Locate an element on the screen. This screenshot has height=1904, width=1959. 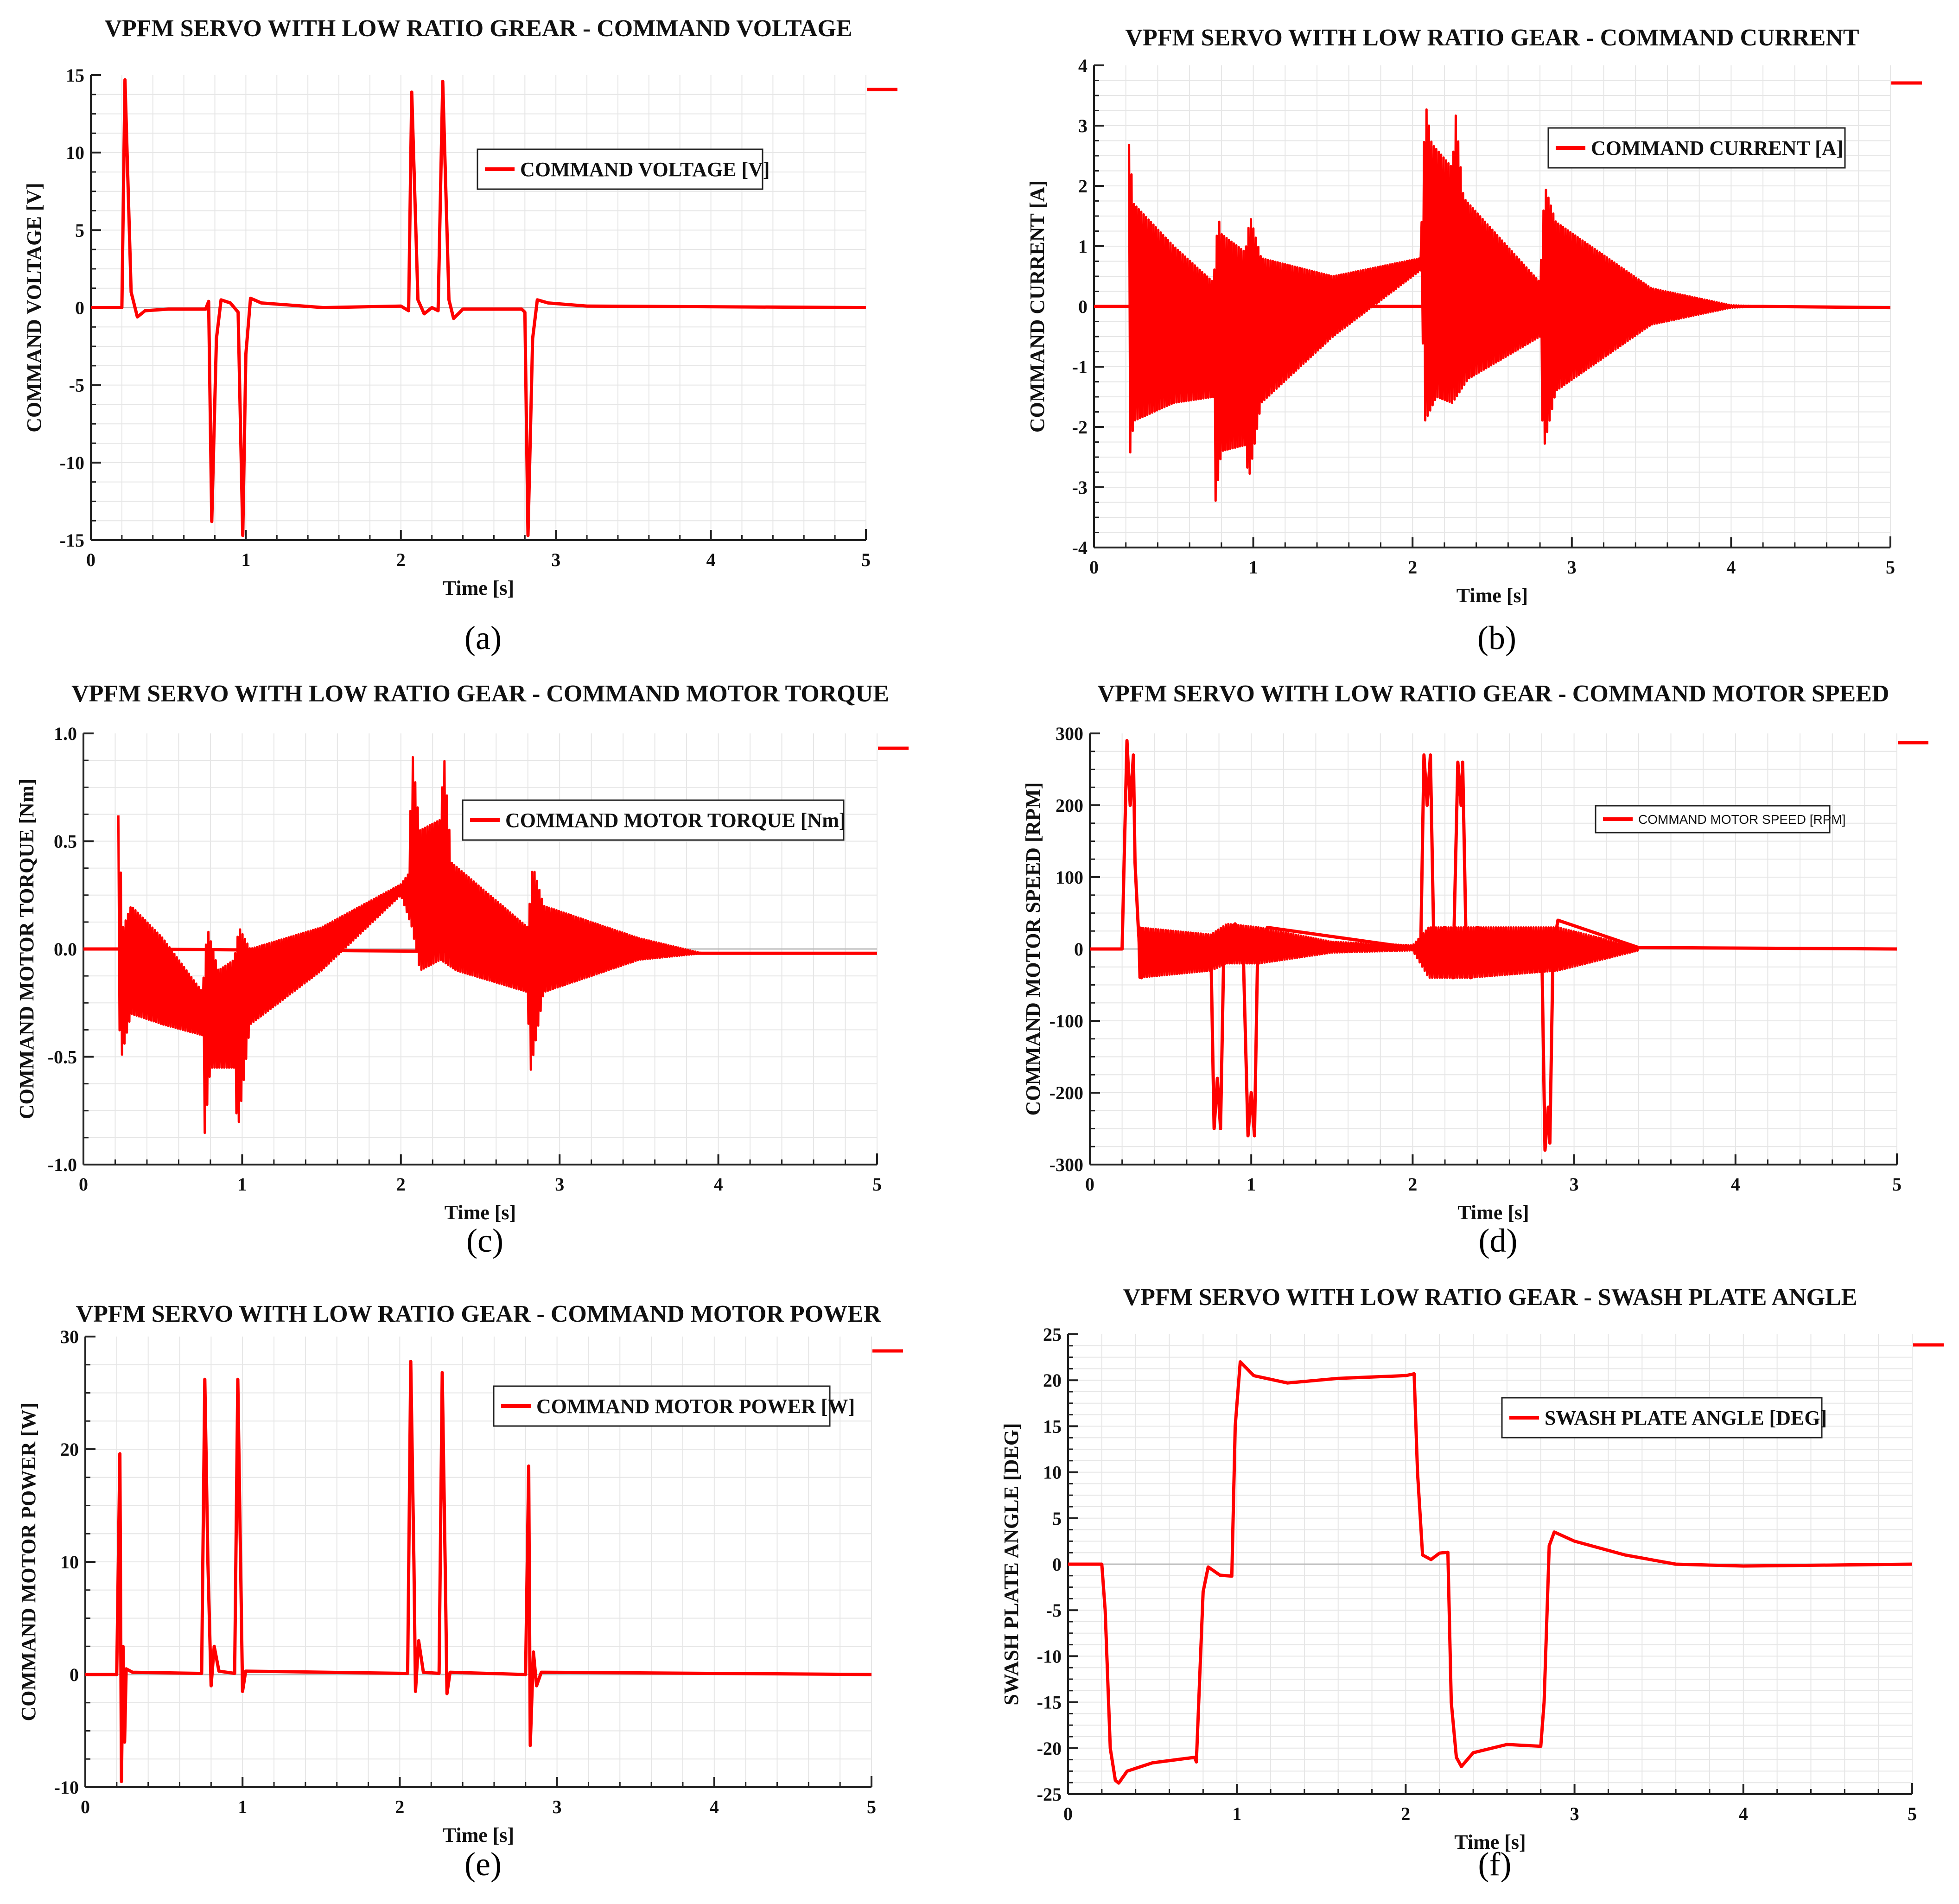
y-axis-label: COMMAND CURRENT [A] is located at coordinates (1038, 306).